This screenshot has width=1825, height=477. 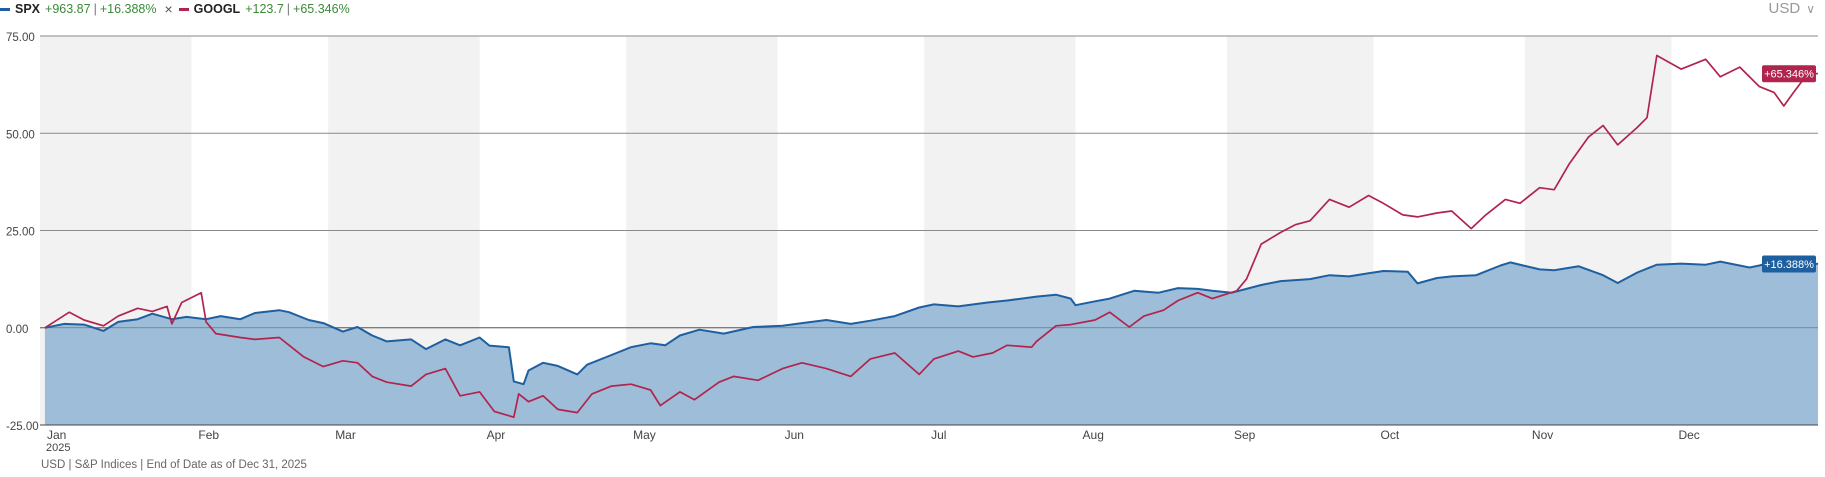 I want to click on spx-end-label: +16.388%, so click(x=1789, y=265).